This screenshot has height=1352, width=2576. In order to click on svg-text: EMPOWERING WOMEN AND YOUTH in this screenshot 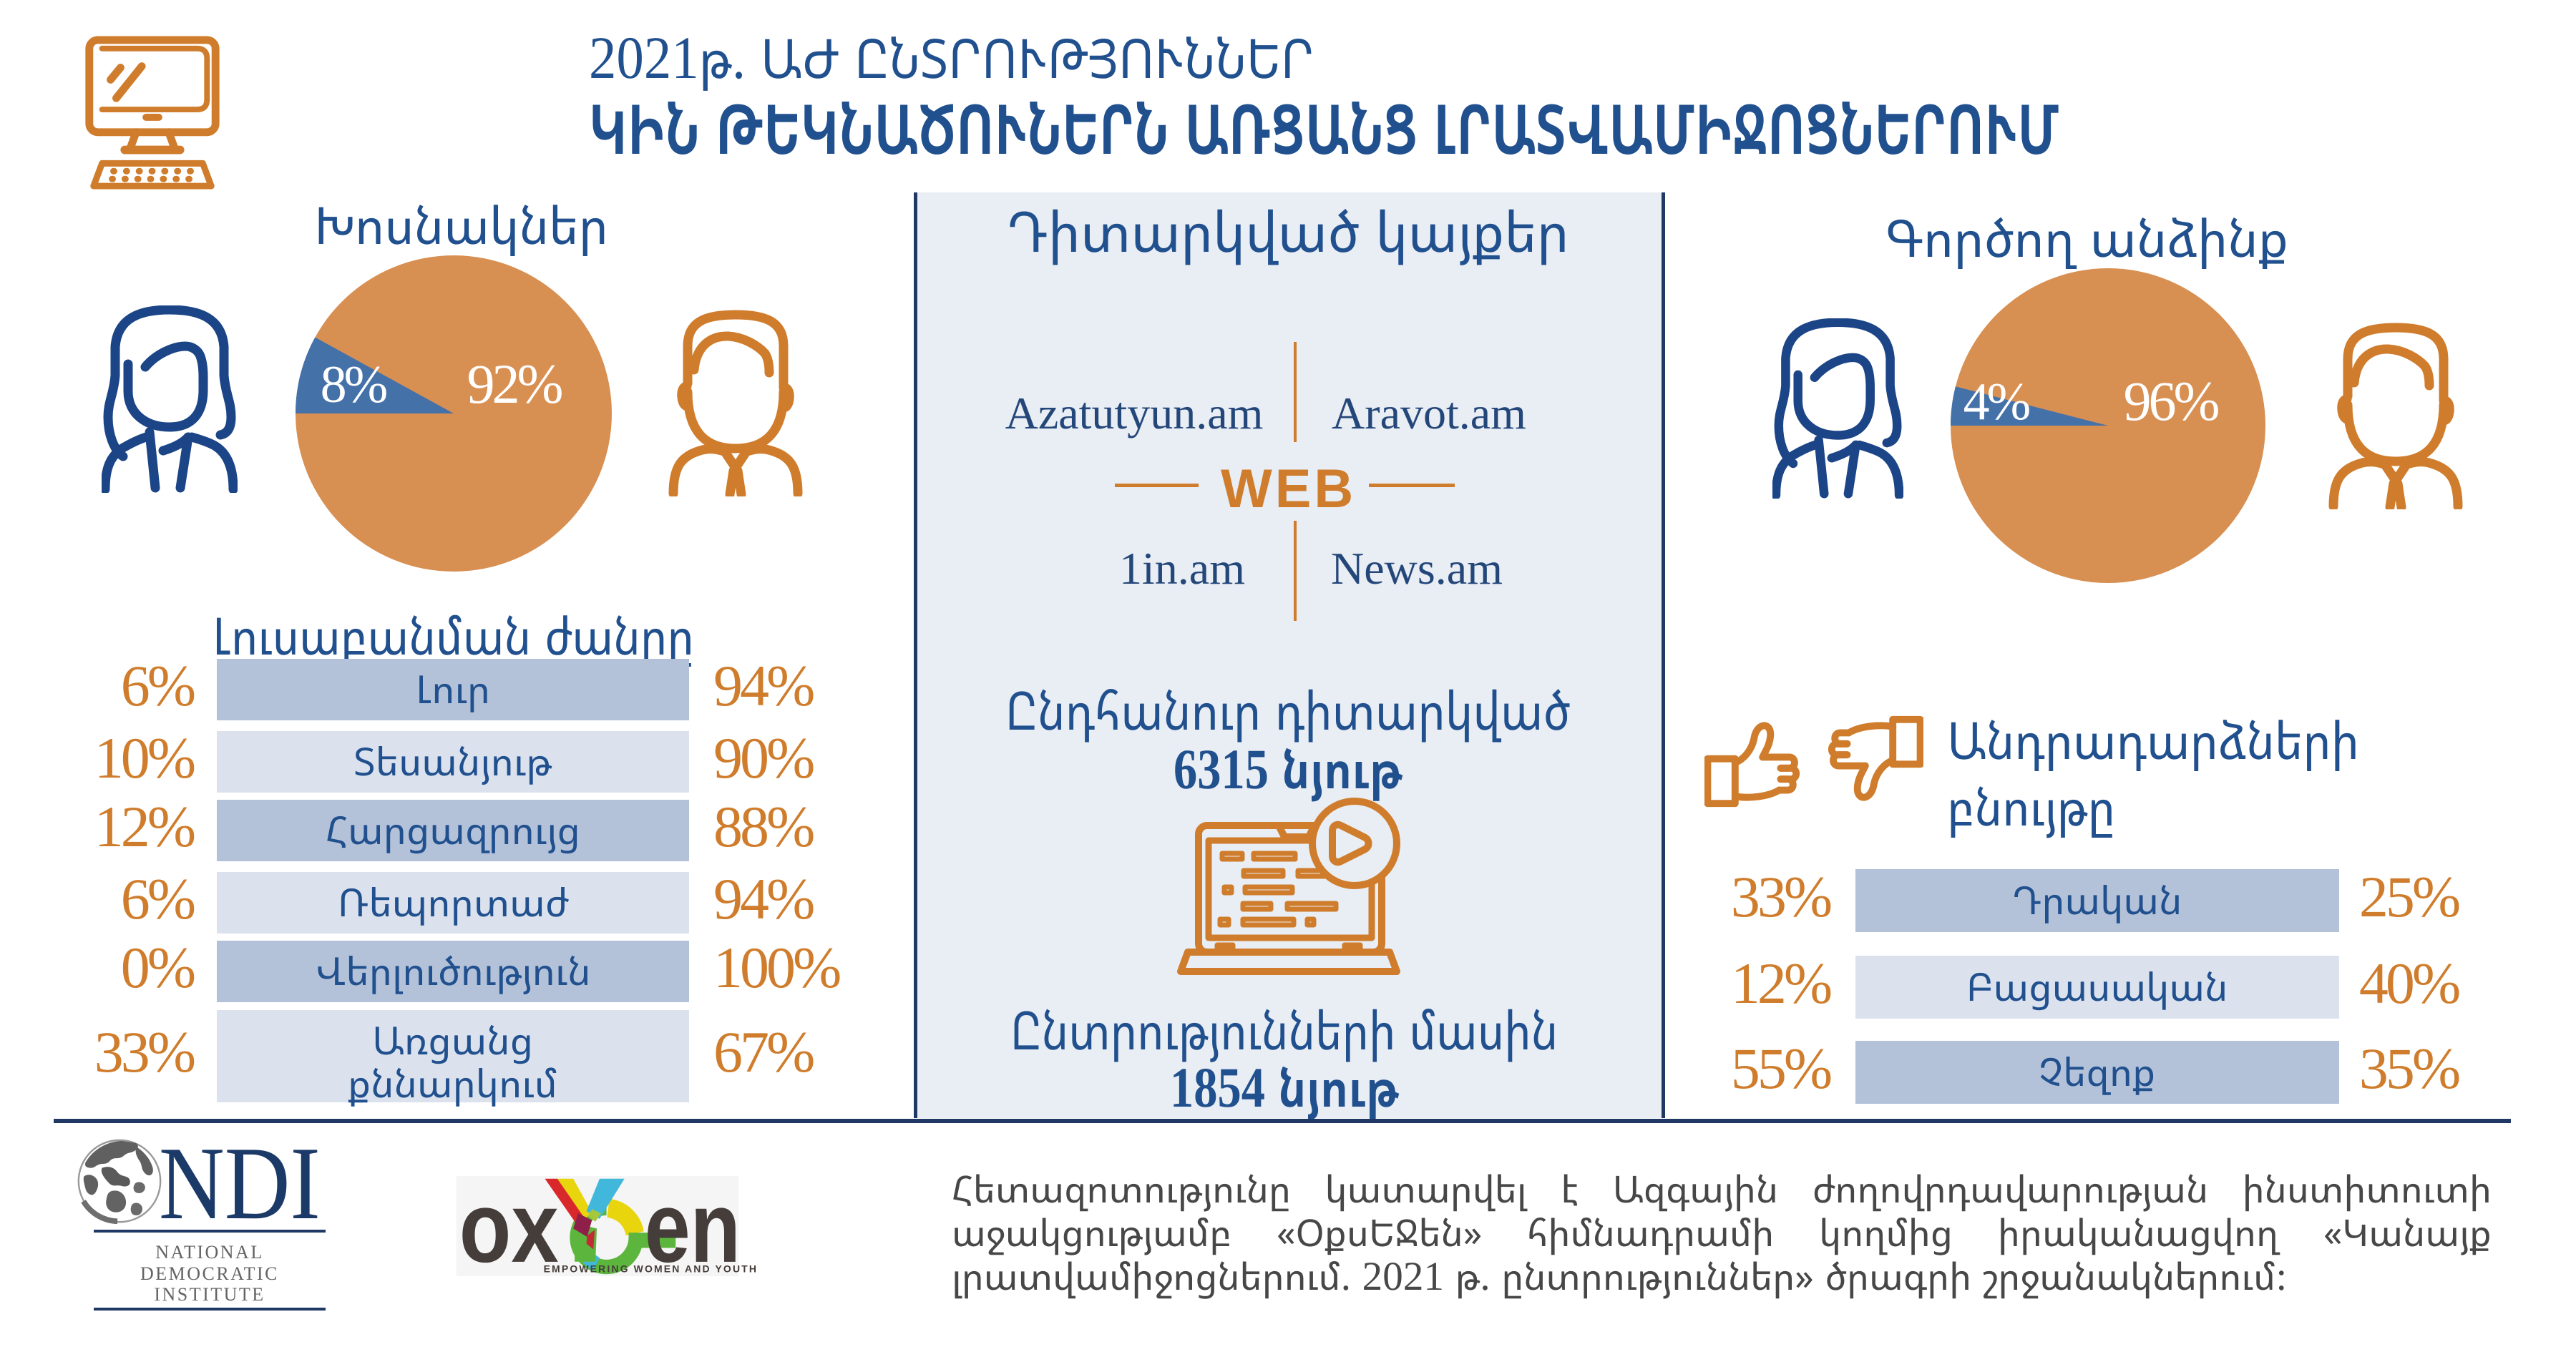, I will do `click(651, 1269)`.